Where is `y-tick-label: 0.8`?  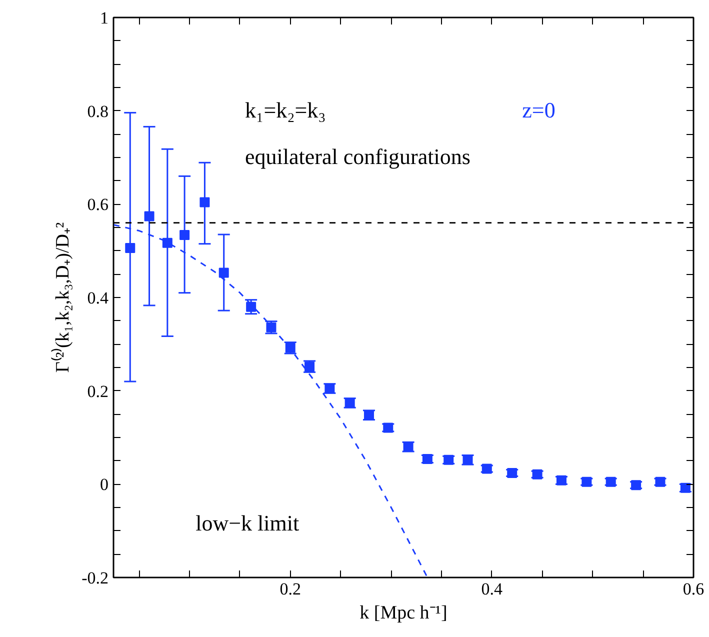
y-tick-label: 0.8 is located at coordinates (97, 111).